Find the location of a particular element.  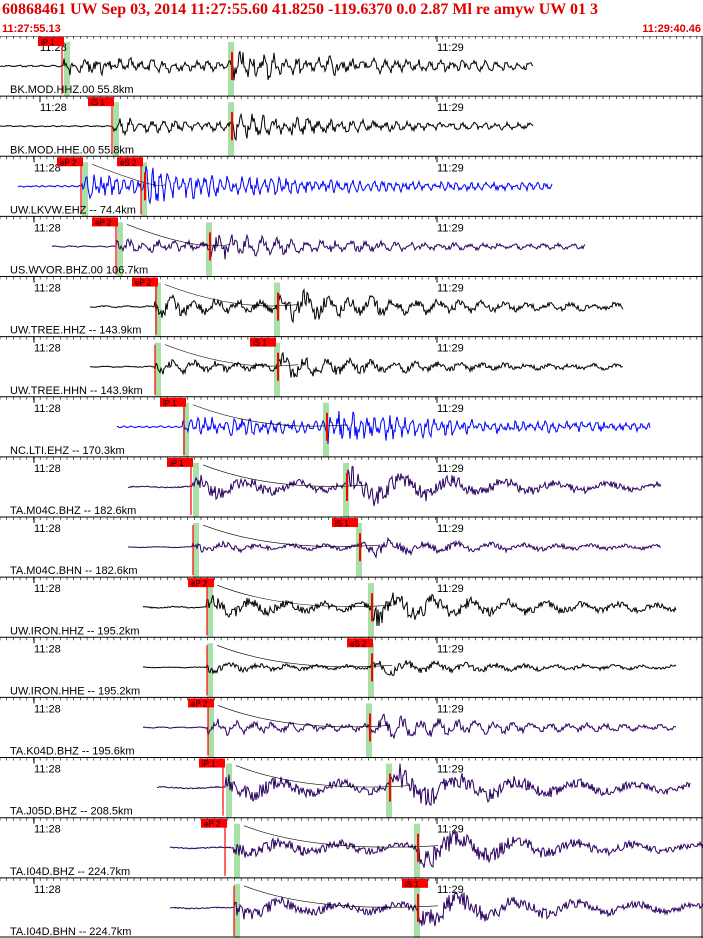

station-label: TA.K04D.BHZ -- 195.6km is located at coordinates (72, 752).